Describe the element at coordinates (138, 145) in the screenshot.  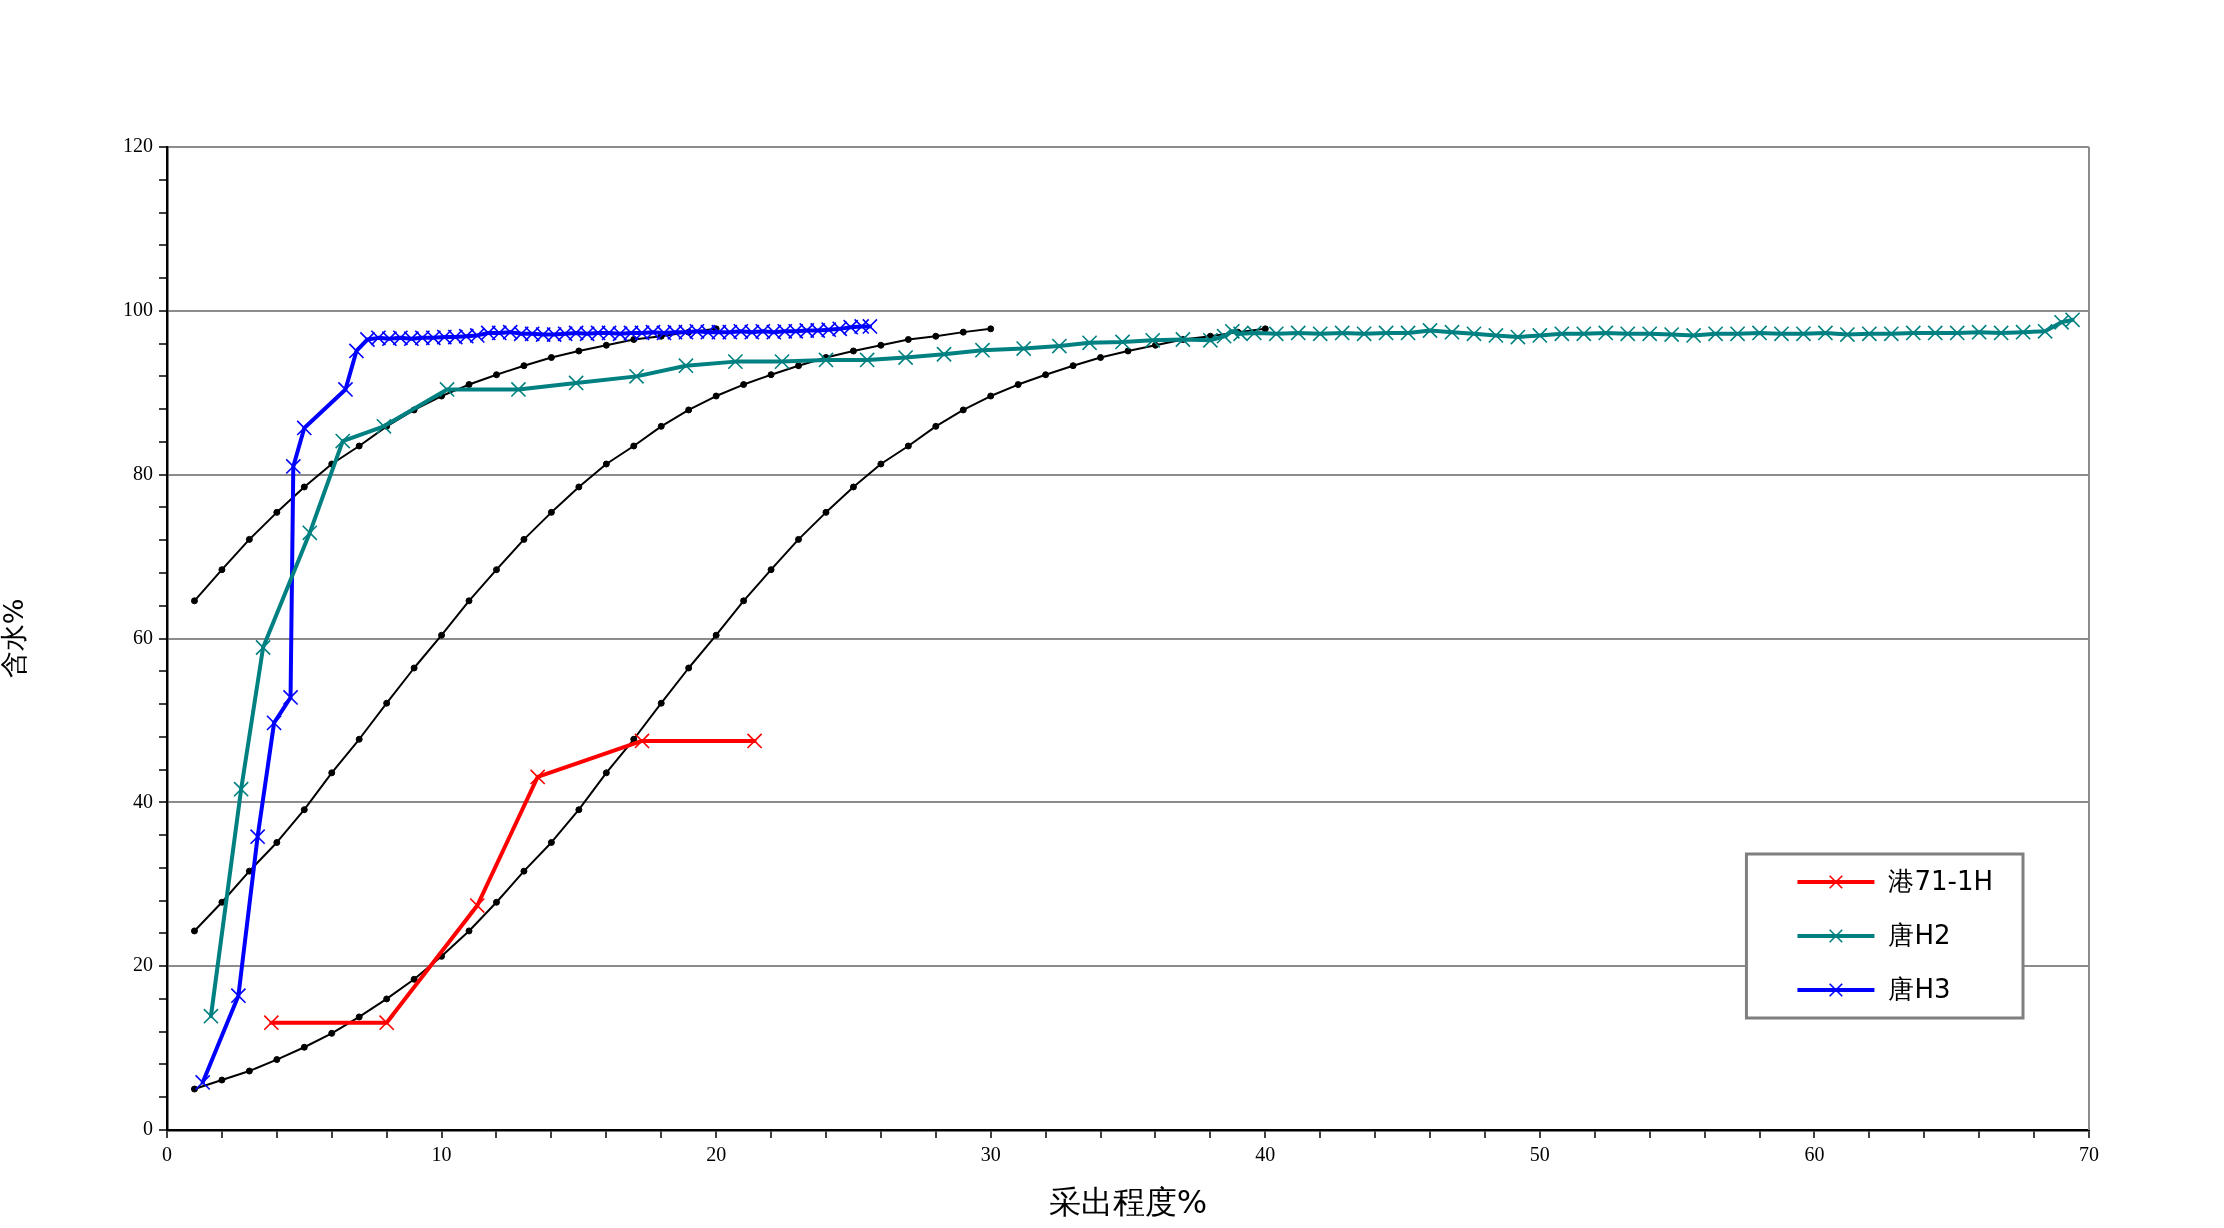
I see `y-tick-label: 120` at that location.